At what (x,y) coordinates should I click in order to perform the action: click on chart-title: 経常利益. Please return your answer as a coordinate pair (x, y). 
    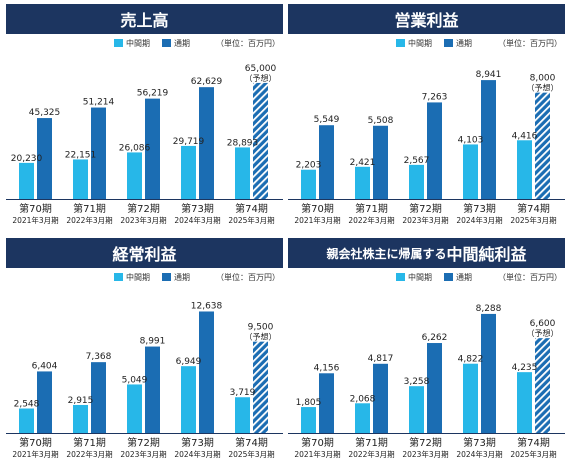
    Looking at the image, I should click on (144, 254).